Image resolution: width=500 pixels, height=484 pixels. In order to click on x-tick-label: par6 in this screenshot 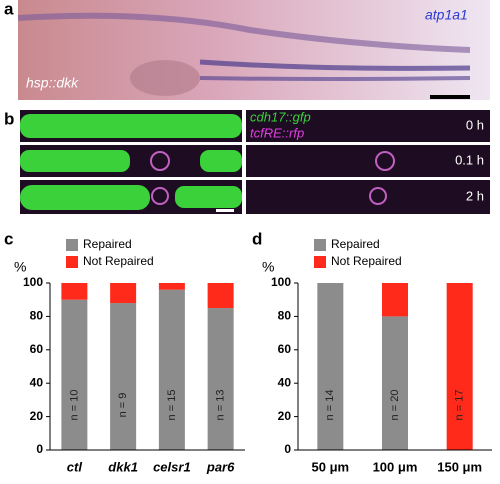, I will do `click(220, 466)`.